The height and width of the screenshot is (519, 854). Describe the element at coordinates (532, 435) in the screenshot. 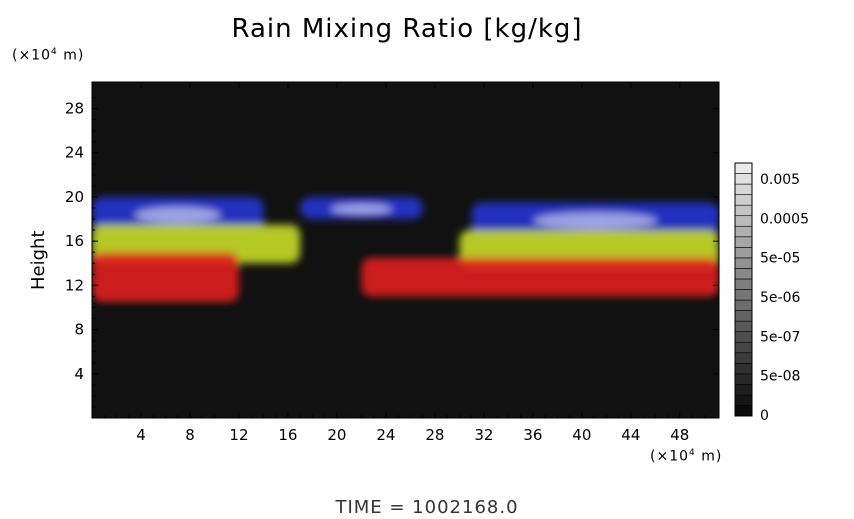

I see `x-tick-label: 36` at that location.